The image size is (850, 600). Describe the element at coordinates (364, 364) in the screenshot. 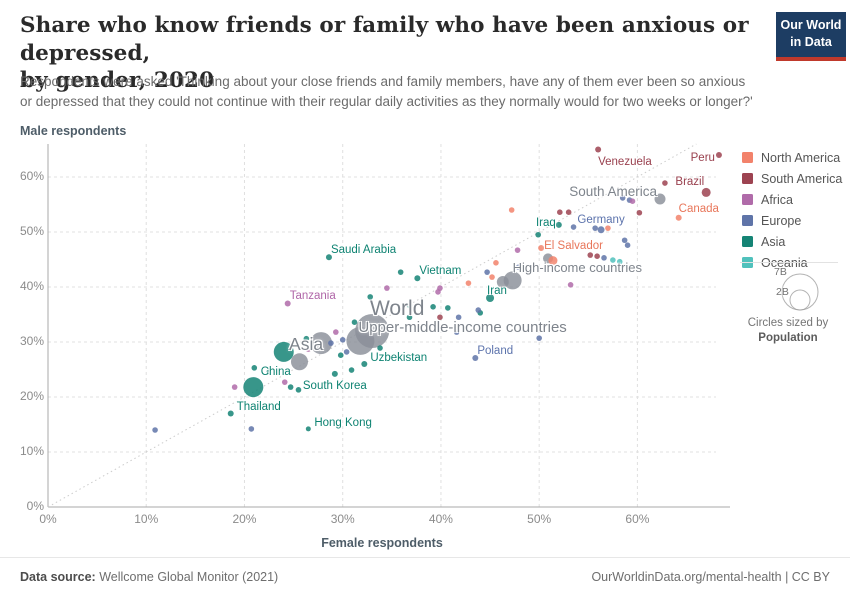

I see `data-point-uzbekistan` at that location.